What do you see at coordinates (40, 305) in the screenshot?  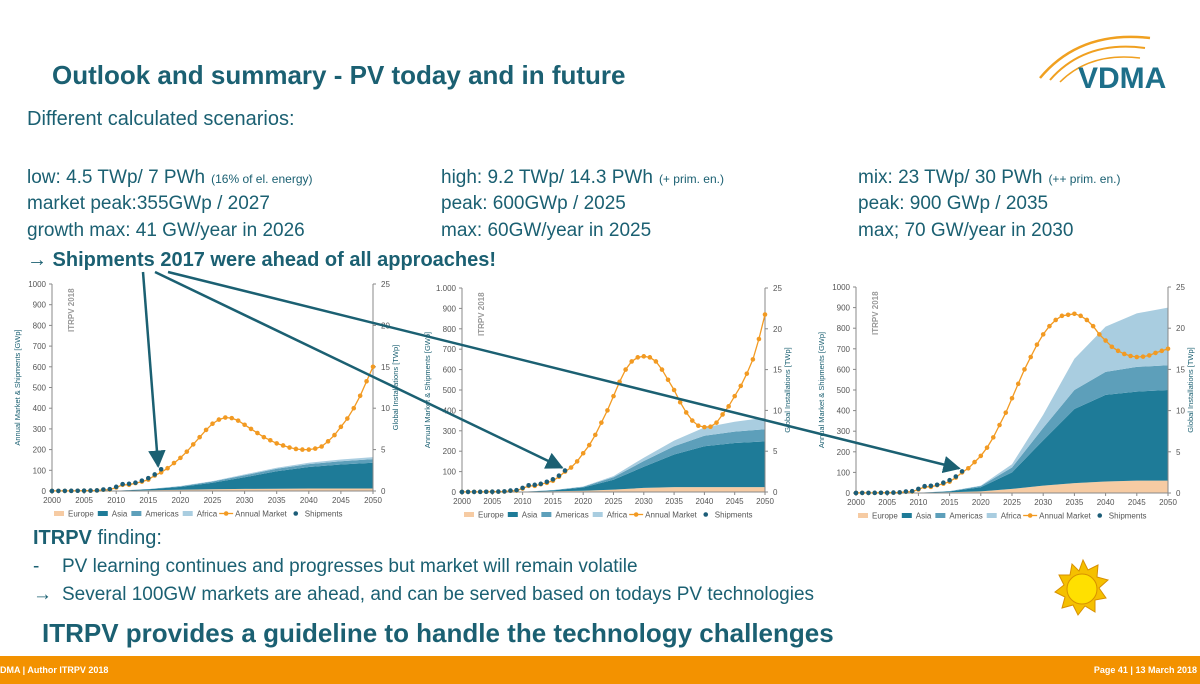 I see `y-tick-label: 900` at bounding box center [40, 305].